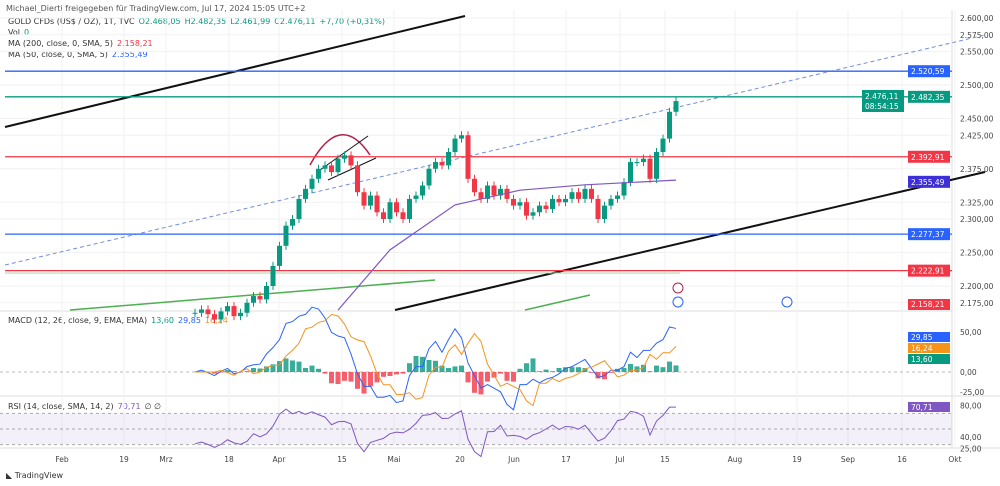 This screenshot has height=486, width=1000. I want to click on time-tick-label: Aug, so click(735, 459).